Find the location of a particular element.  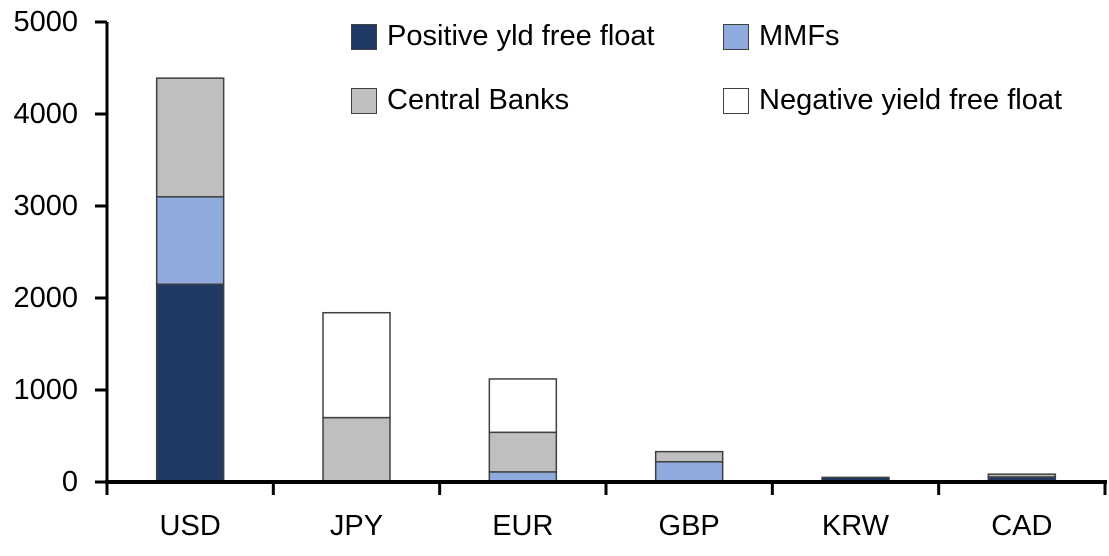

legend-item-negative-yield-free-float: Negative yield free float is located at coordinates (892, 100).